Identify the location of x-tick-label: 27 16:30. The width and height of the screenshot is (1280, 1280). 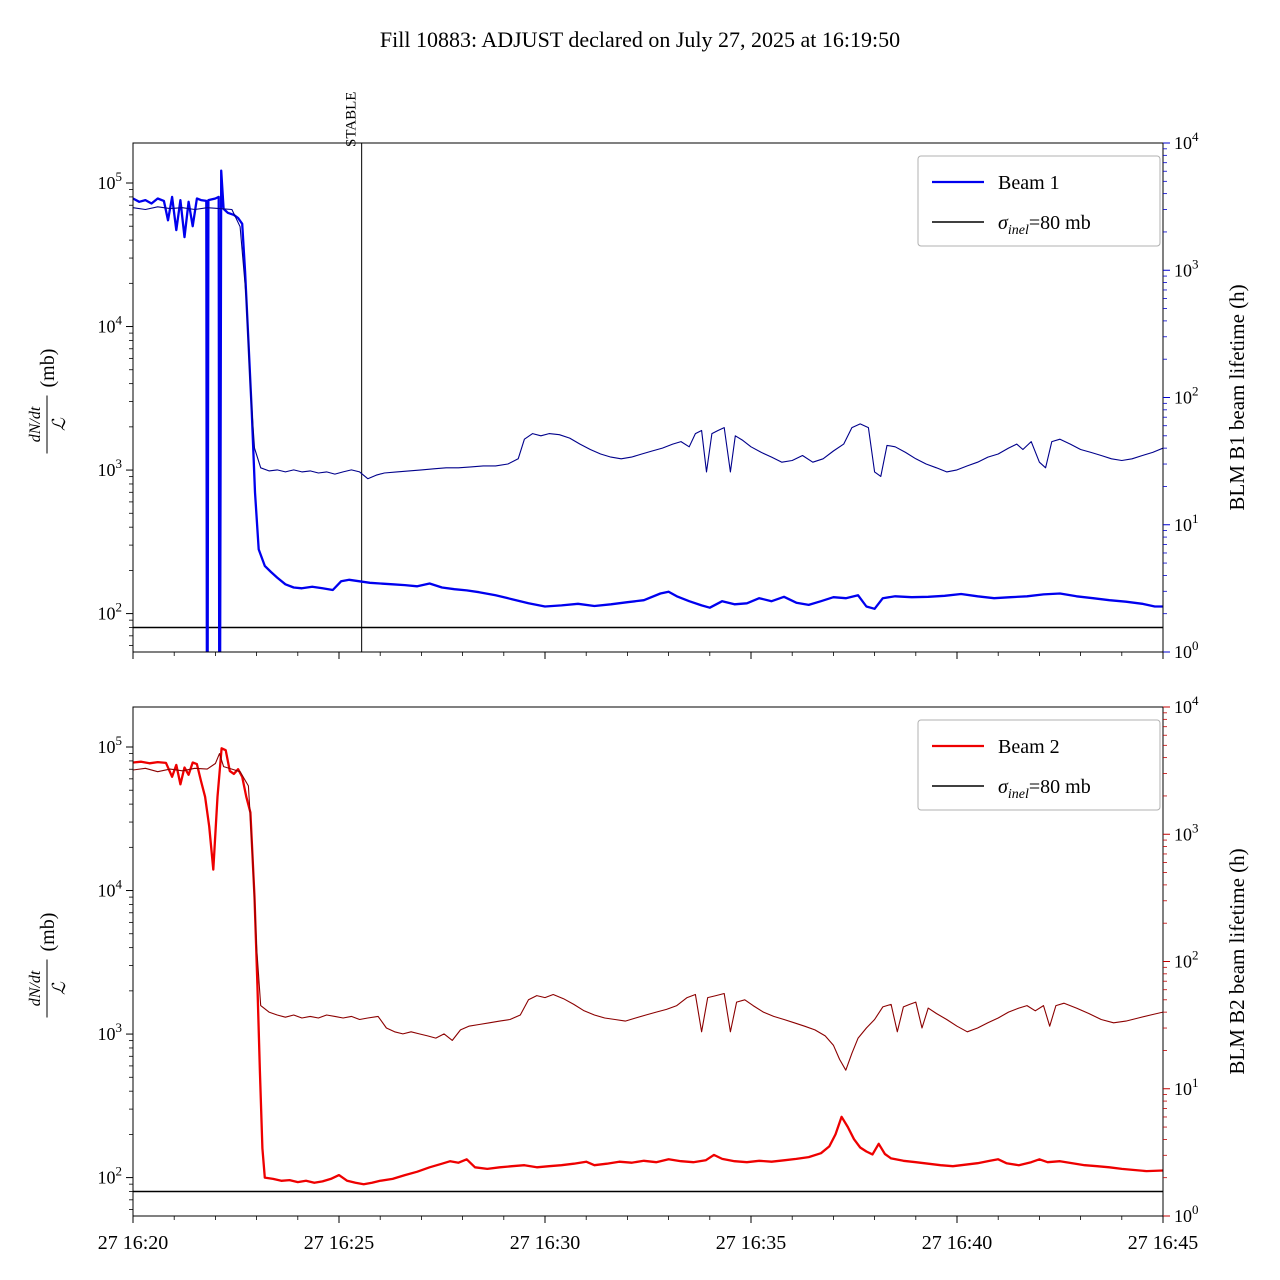
(545, 1243).